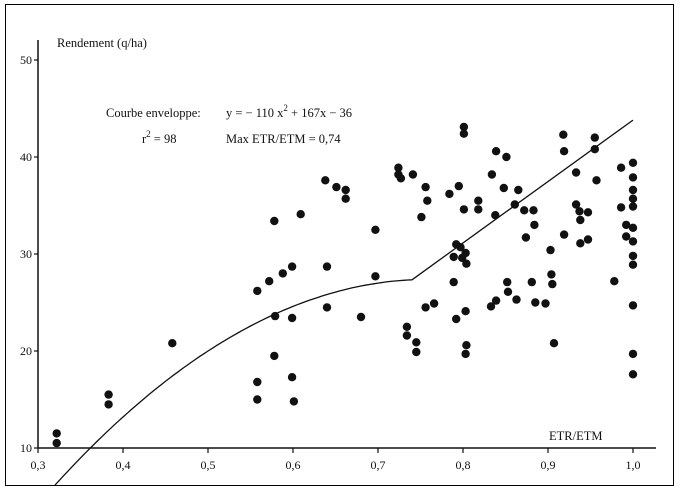  What do you see at coordinates (148, 134) in the screenshot?
I see `annotation-r2-sup: 2` at bounding box center [148, 134].